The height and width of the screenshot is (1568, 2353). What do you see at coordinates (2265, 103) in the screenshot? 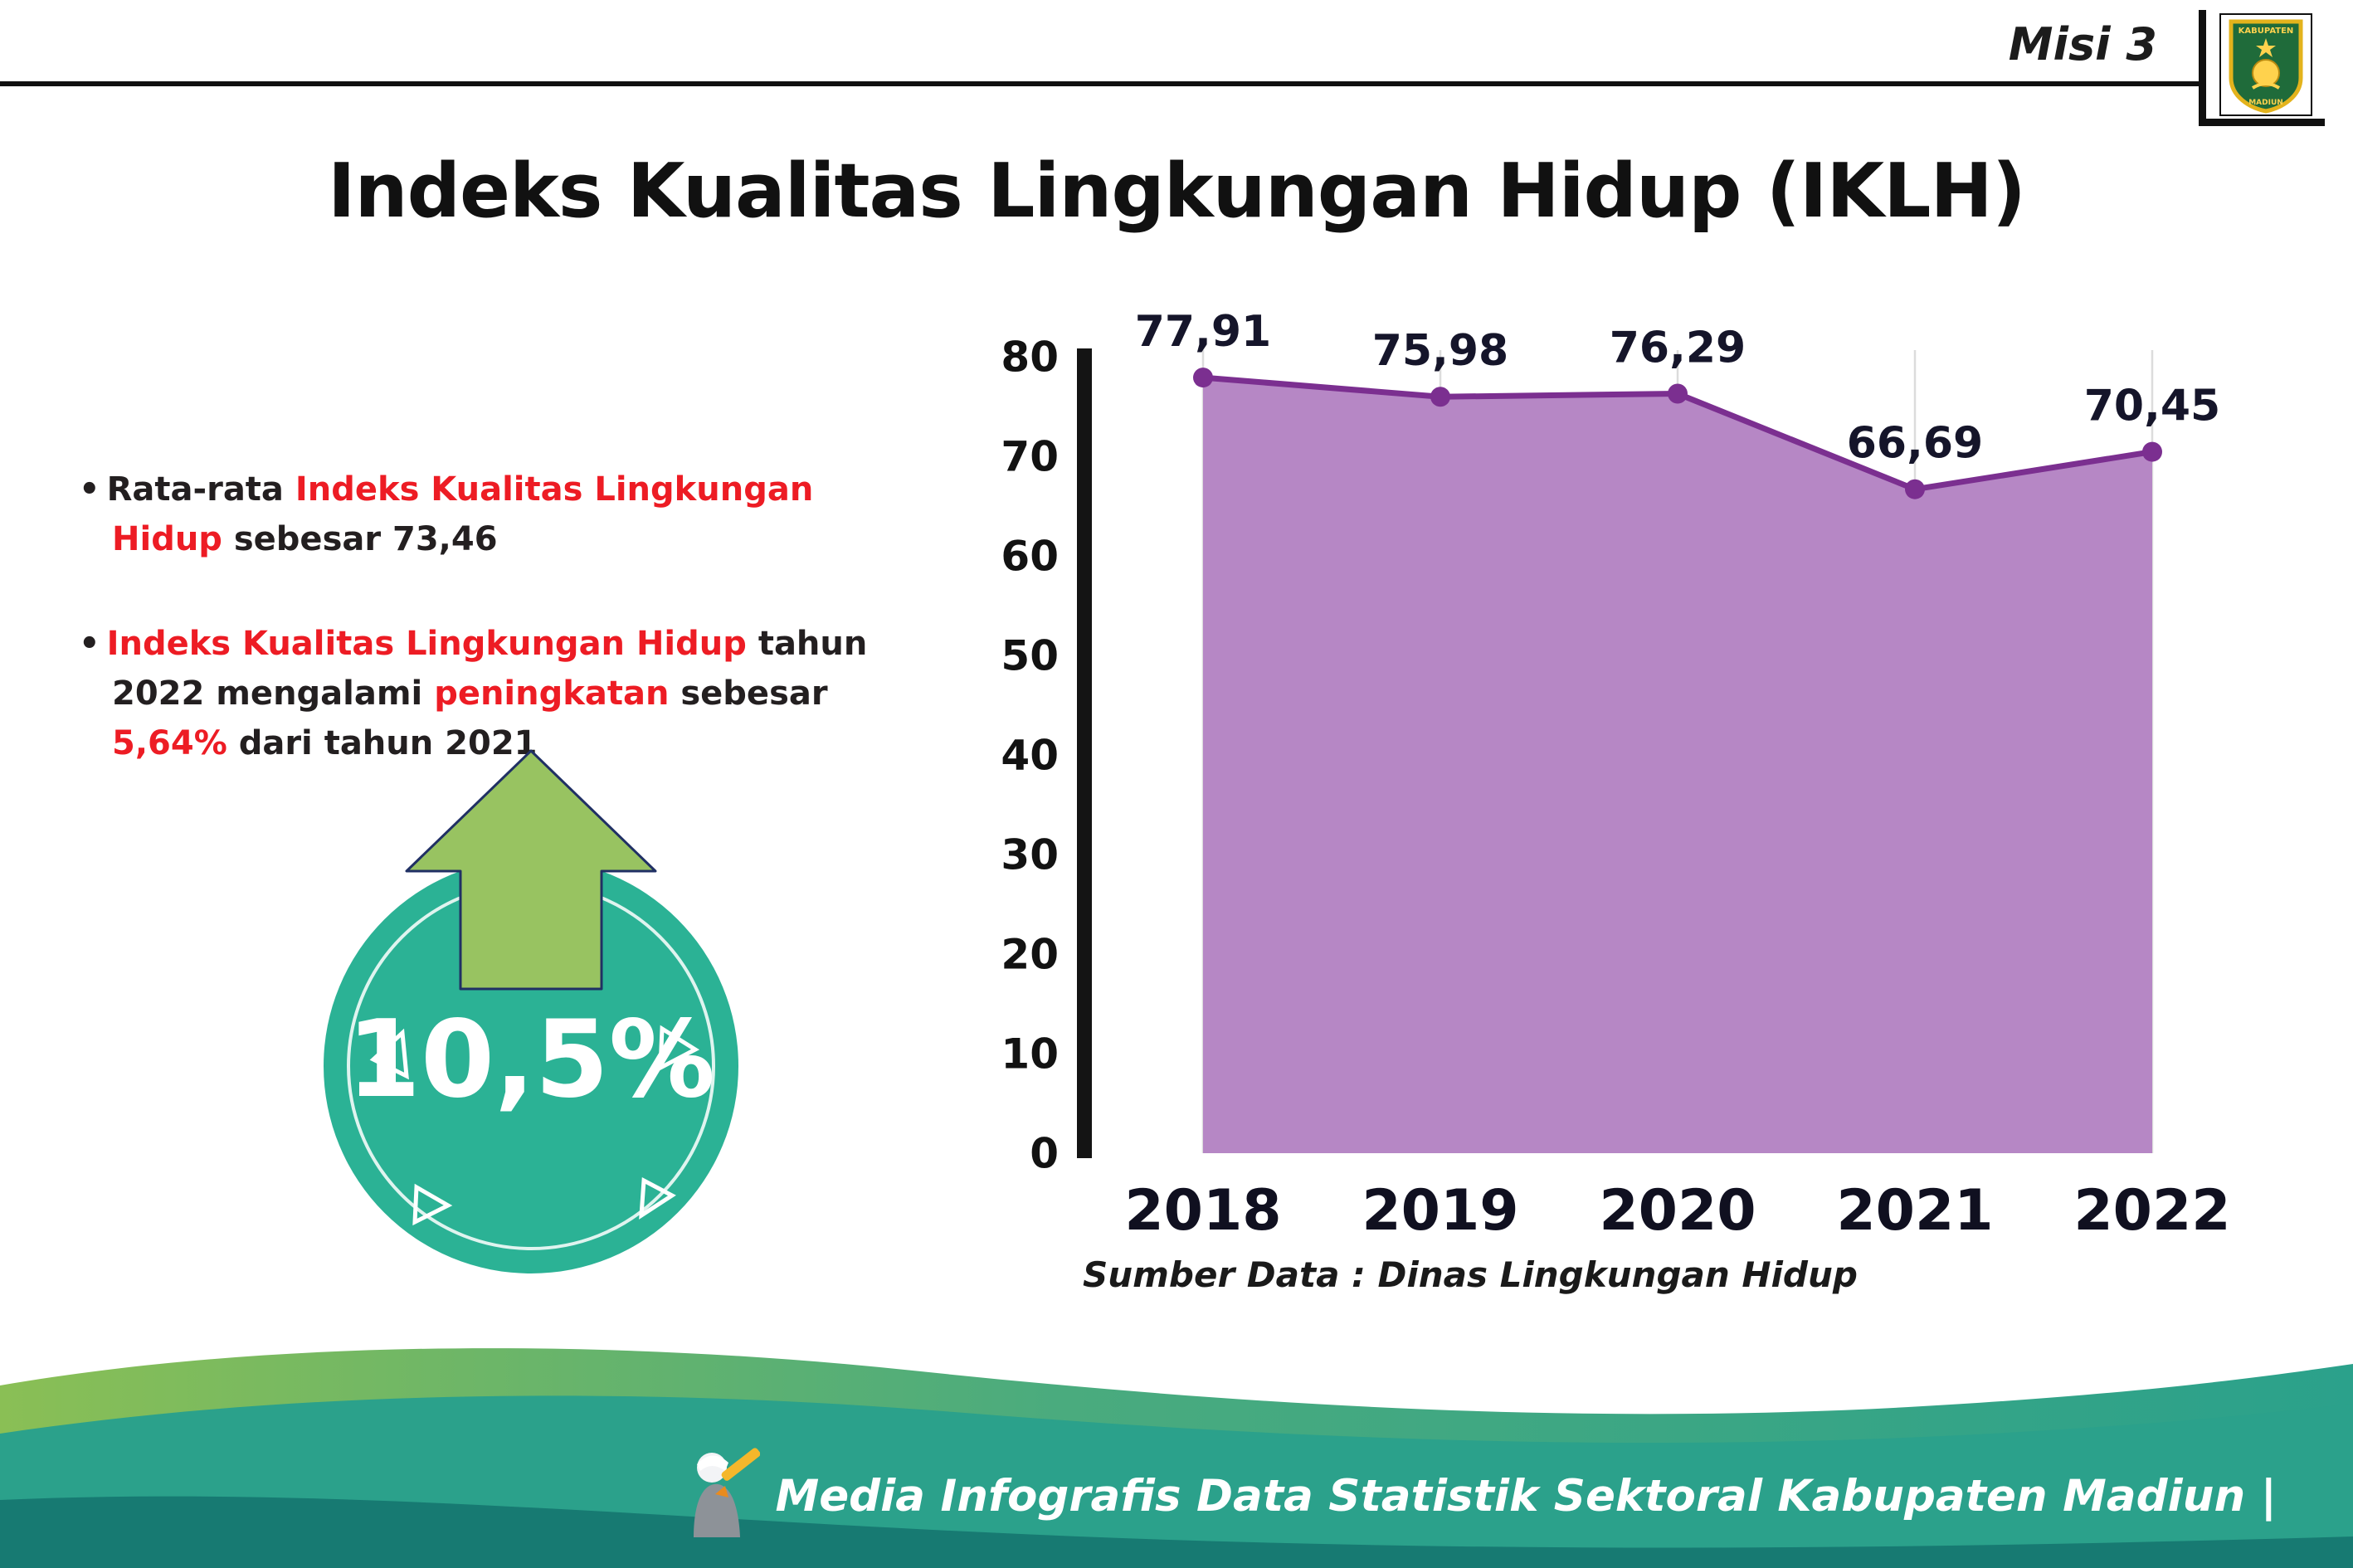
I see `svg-text: MADIUN` at bounding box center [2265, 103].